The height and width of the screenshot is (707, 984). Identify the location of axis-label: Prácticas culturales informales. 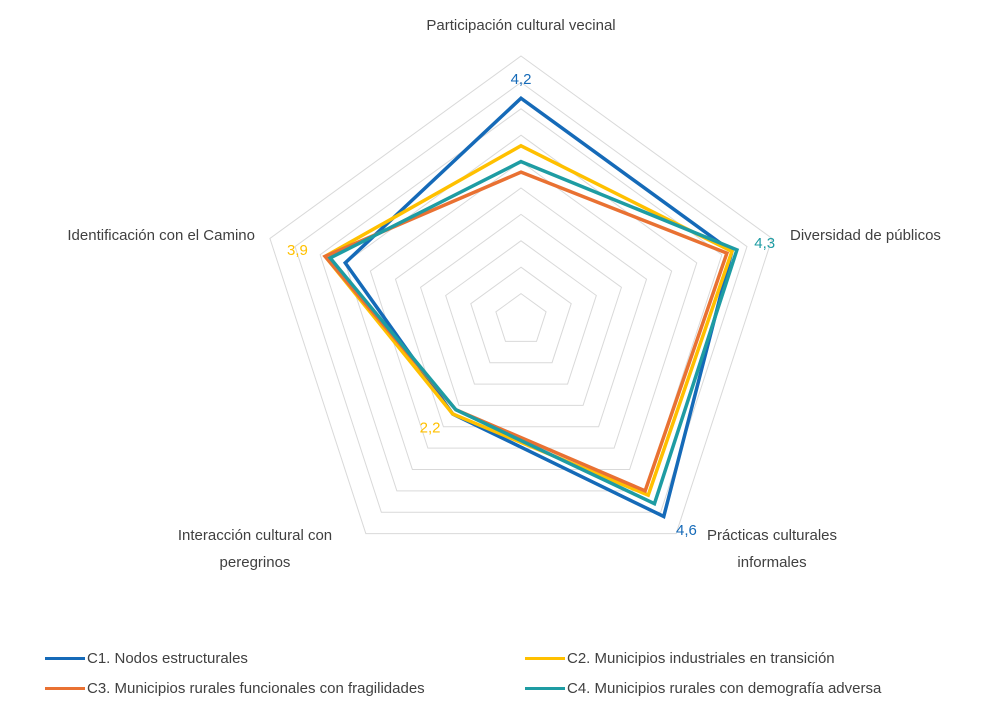
(772, 549).